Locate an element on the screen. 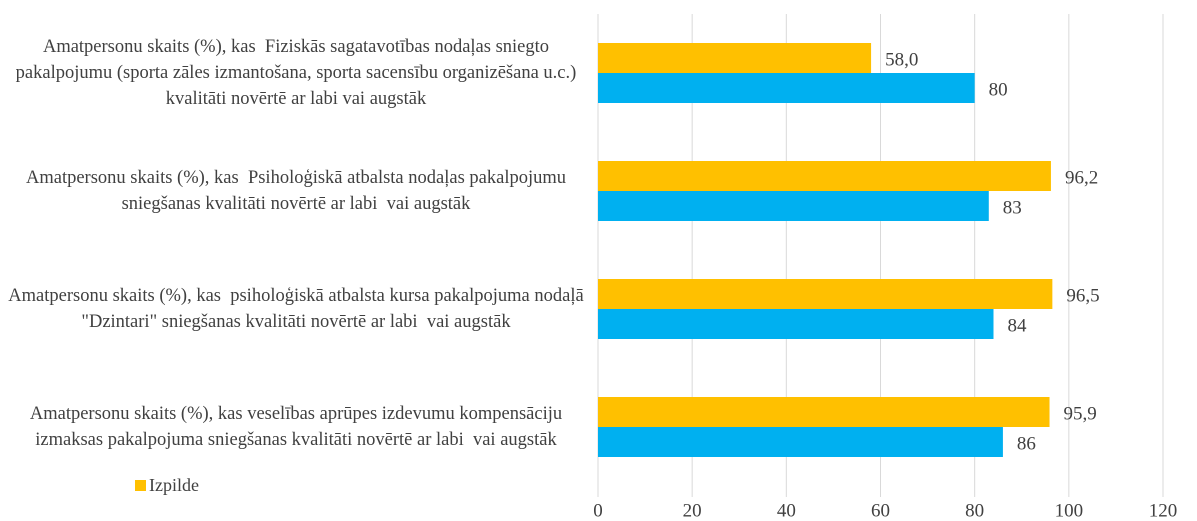 The width and height of the screenshot is (1197, 521). data-label: 84 is located at coordinates (1018, 325).